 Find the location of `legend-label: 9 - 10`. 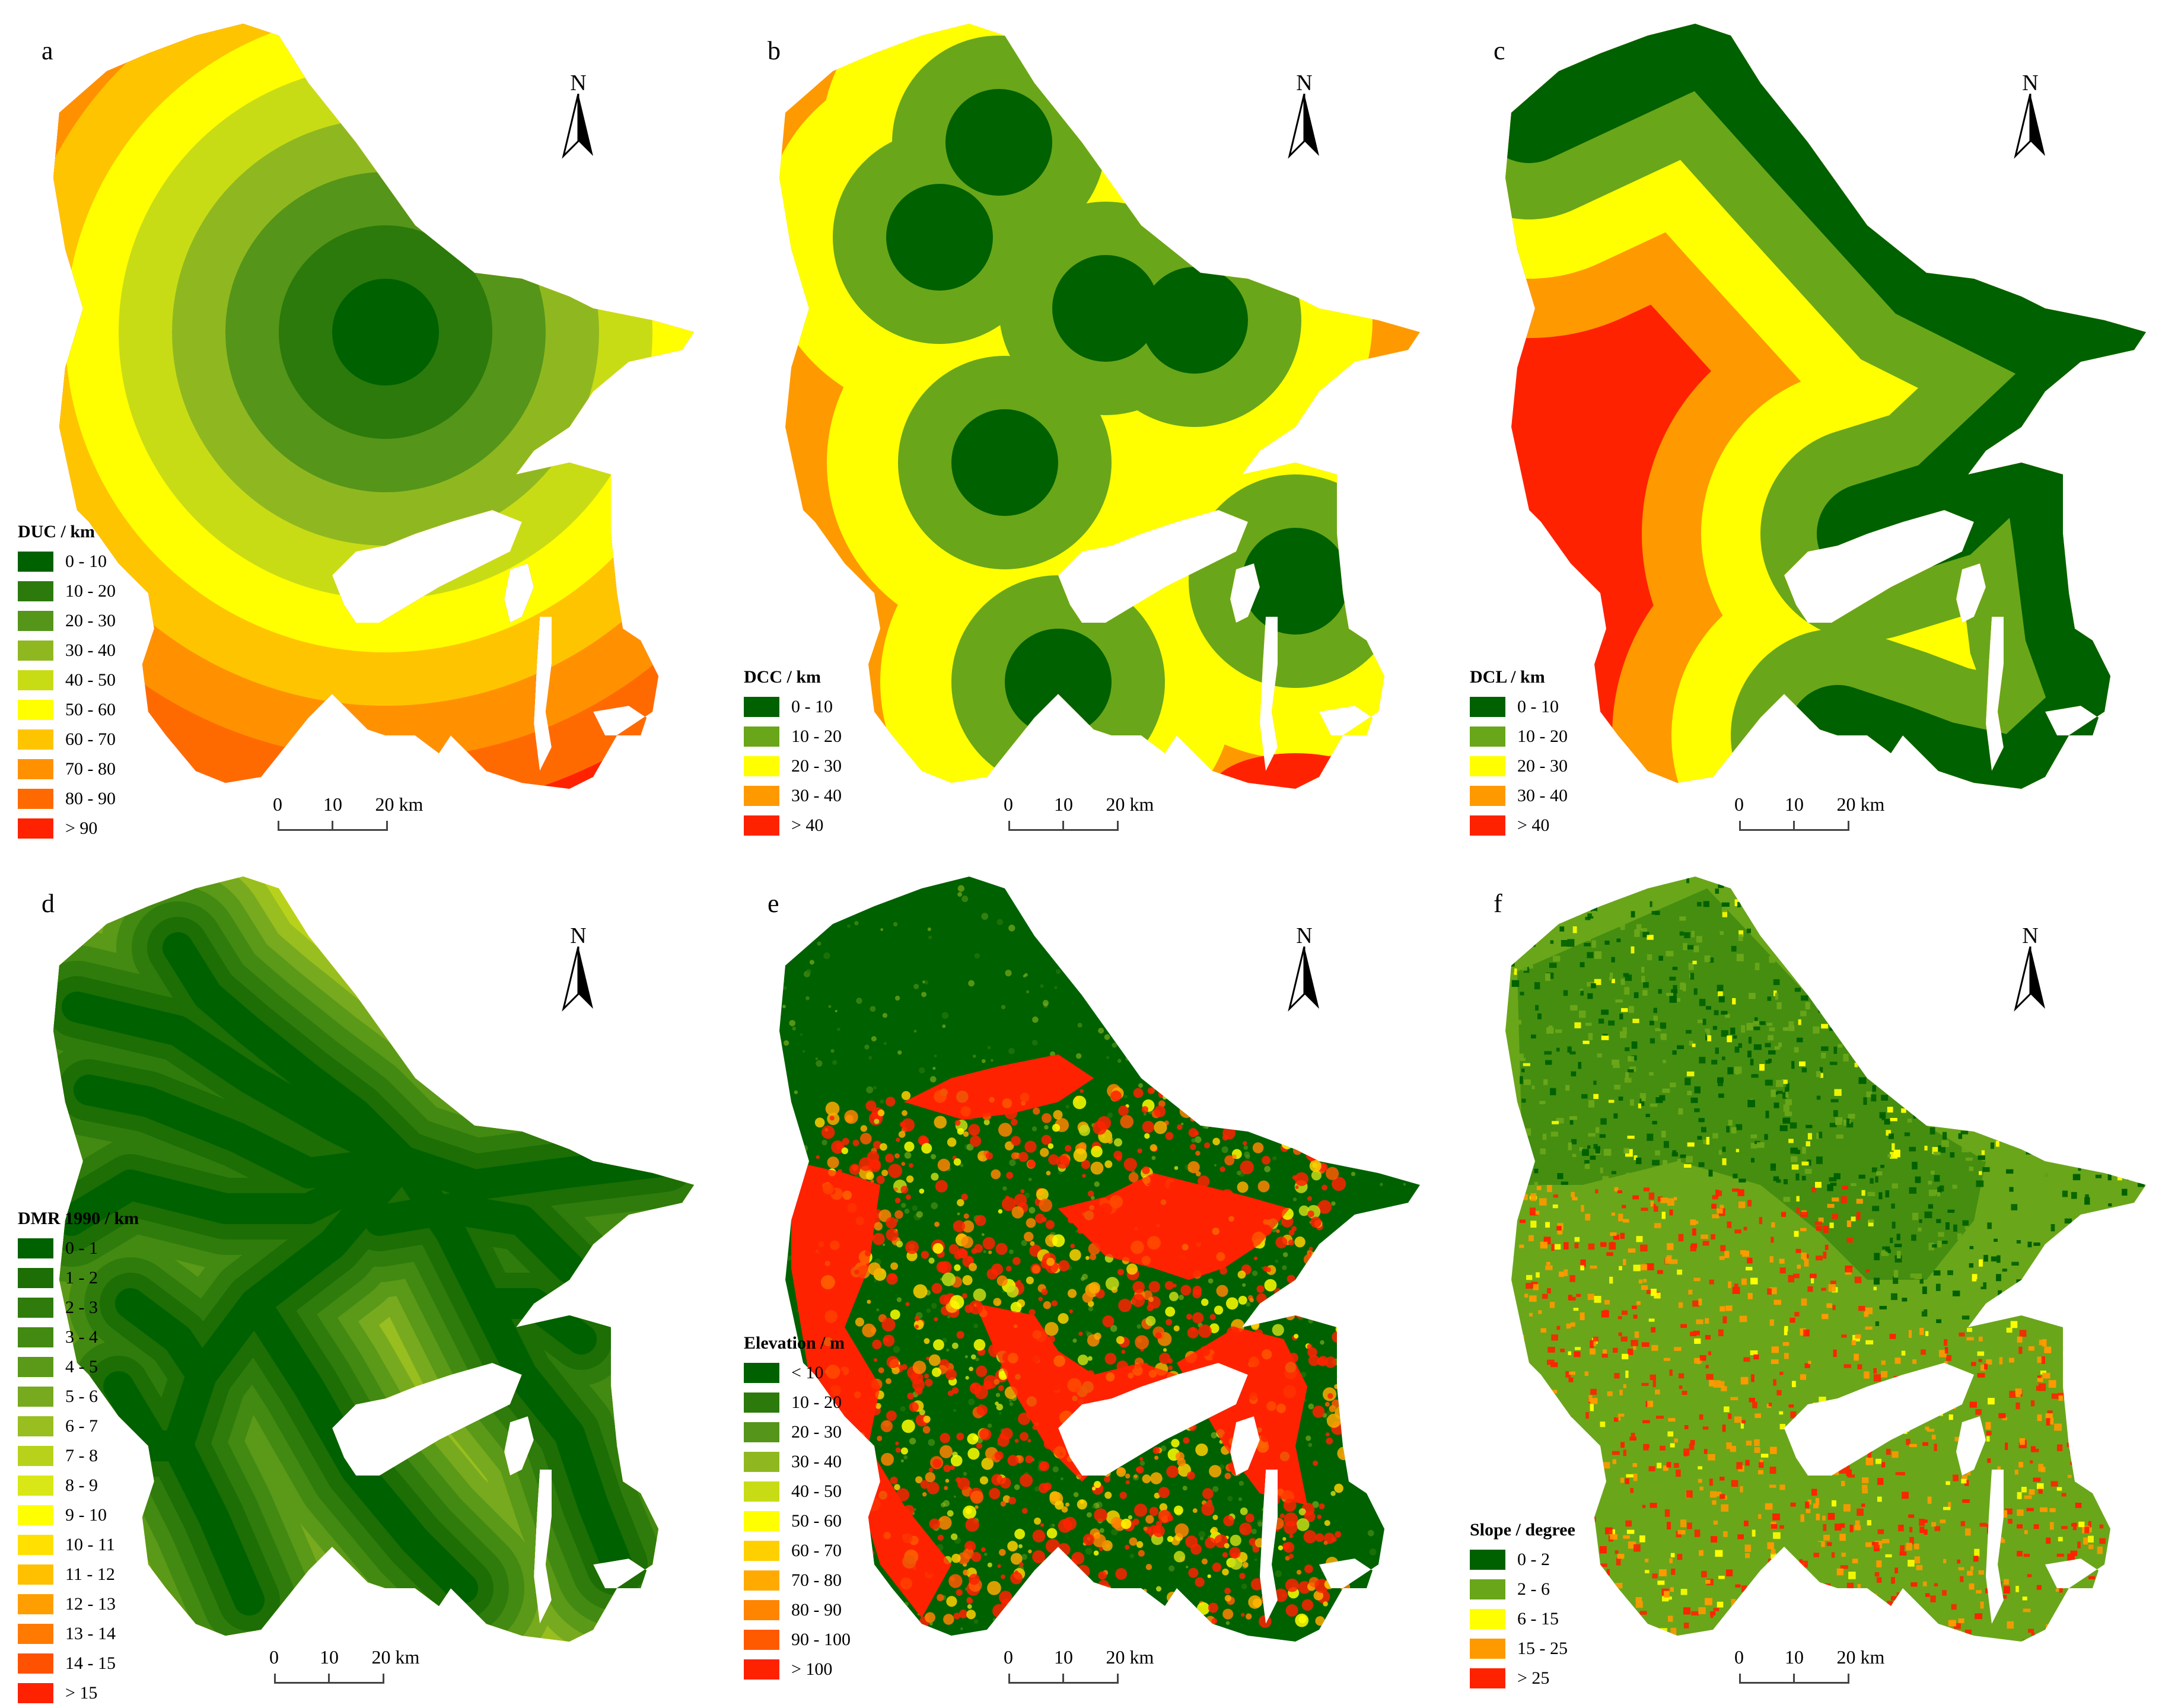

legend-label: 9 - 10 is located at coordinates (86, 1515).